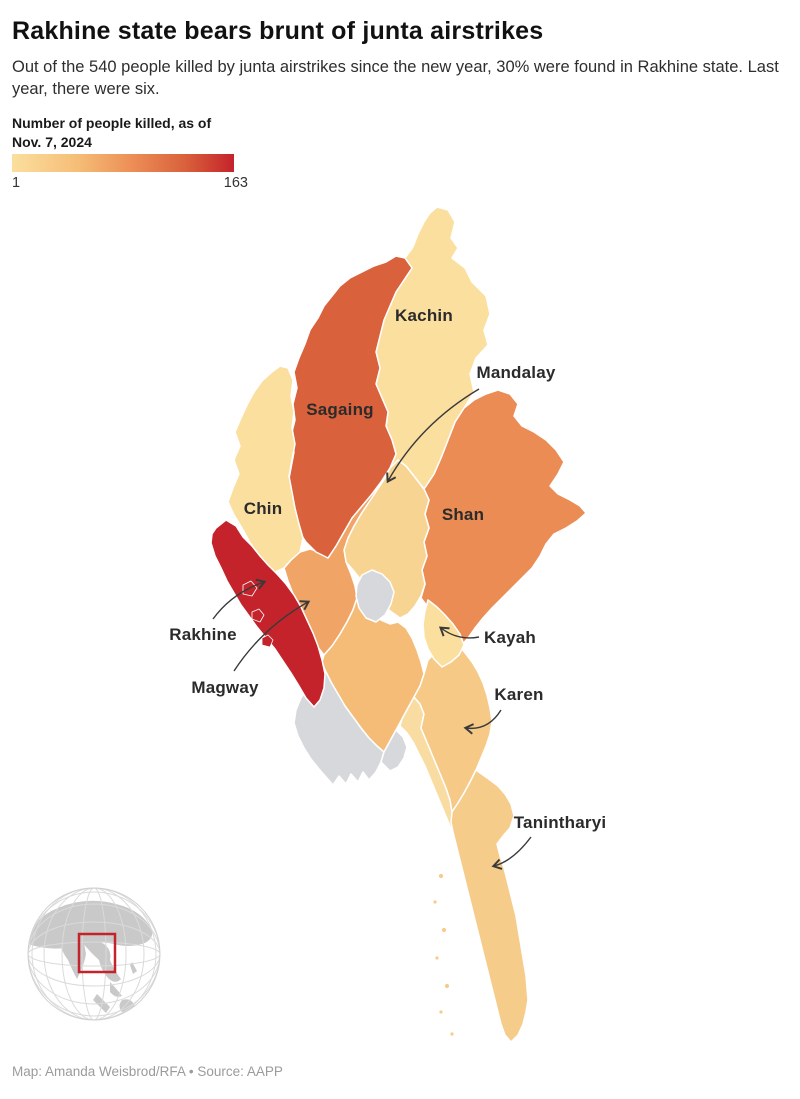 Image resolution: width=800 pixels, height=1099 pixels. Describe the element at coordinates (263, 508) in the screenshot. I see `map-label-chin: Chin` at that location.